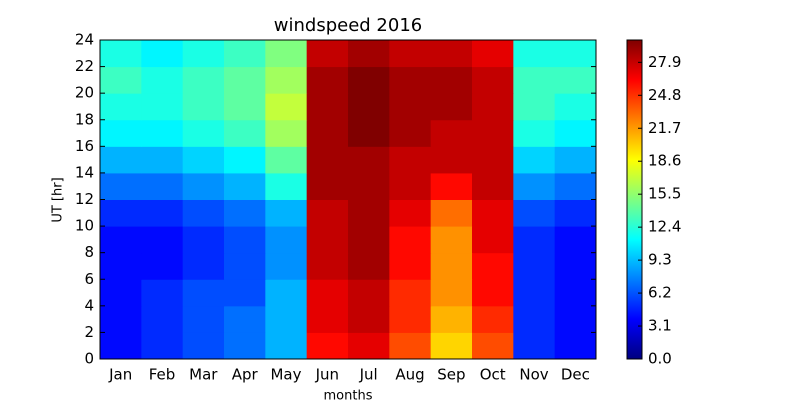 The image size is (800, 400). I want to click on y-tick-label: 12, so click(84, 199).